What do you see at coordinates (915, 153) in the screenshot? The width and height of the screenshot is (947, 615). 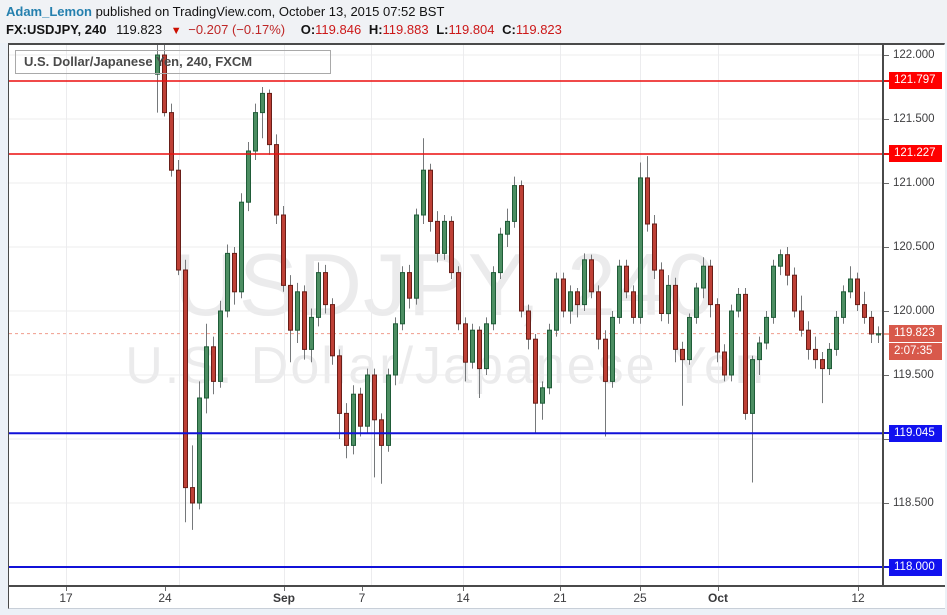 I see `level-price-label: 121.227` at bounding box center [915, 153].